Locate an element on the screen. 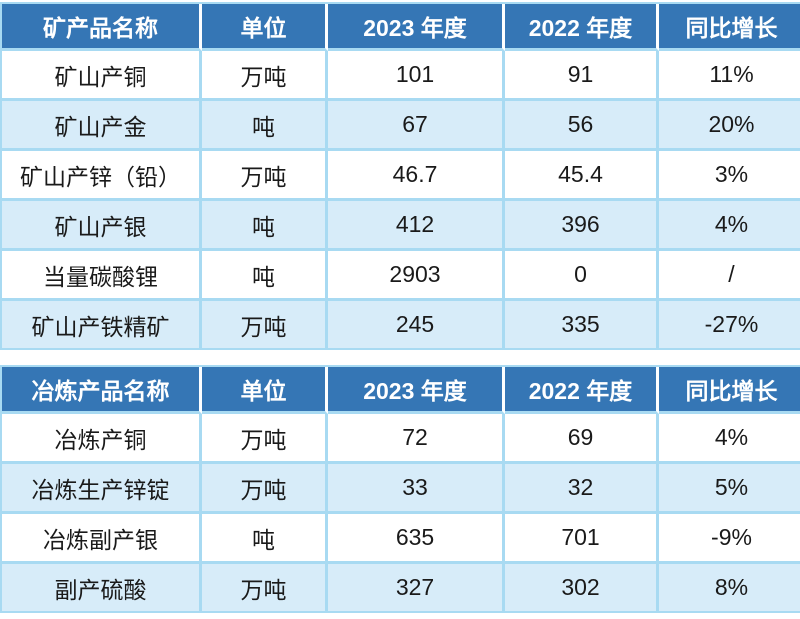 This screenshot has width=800, height=619. value-cell: 701 is located at coordinates (582, 539).